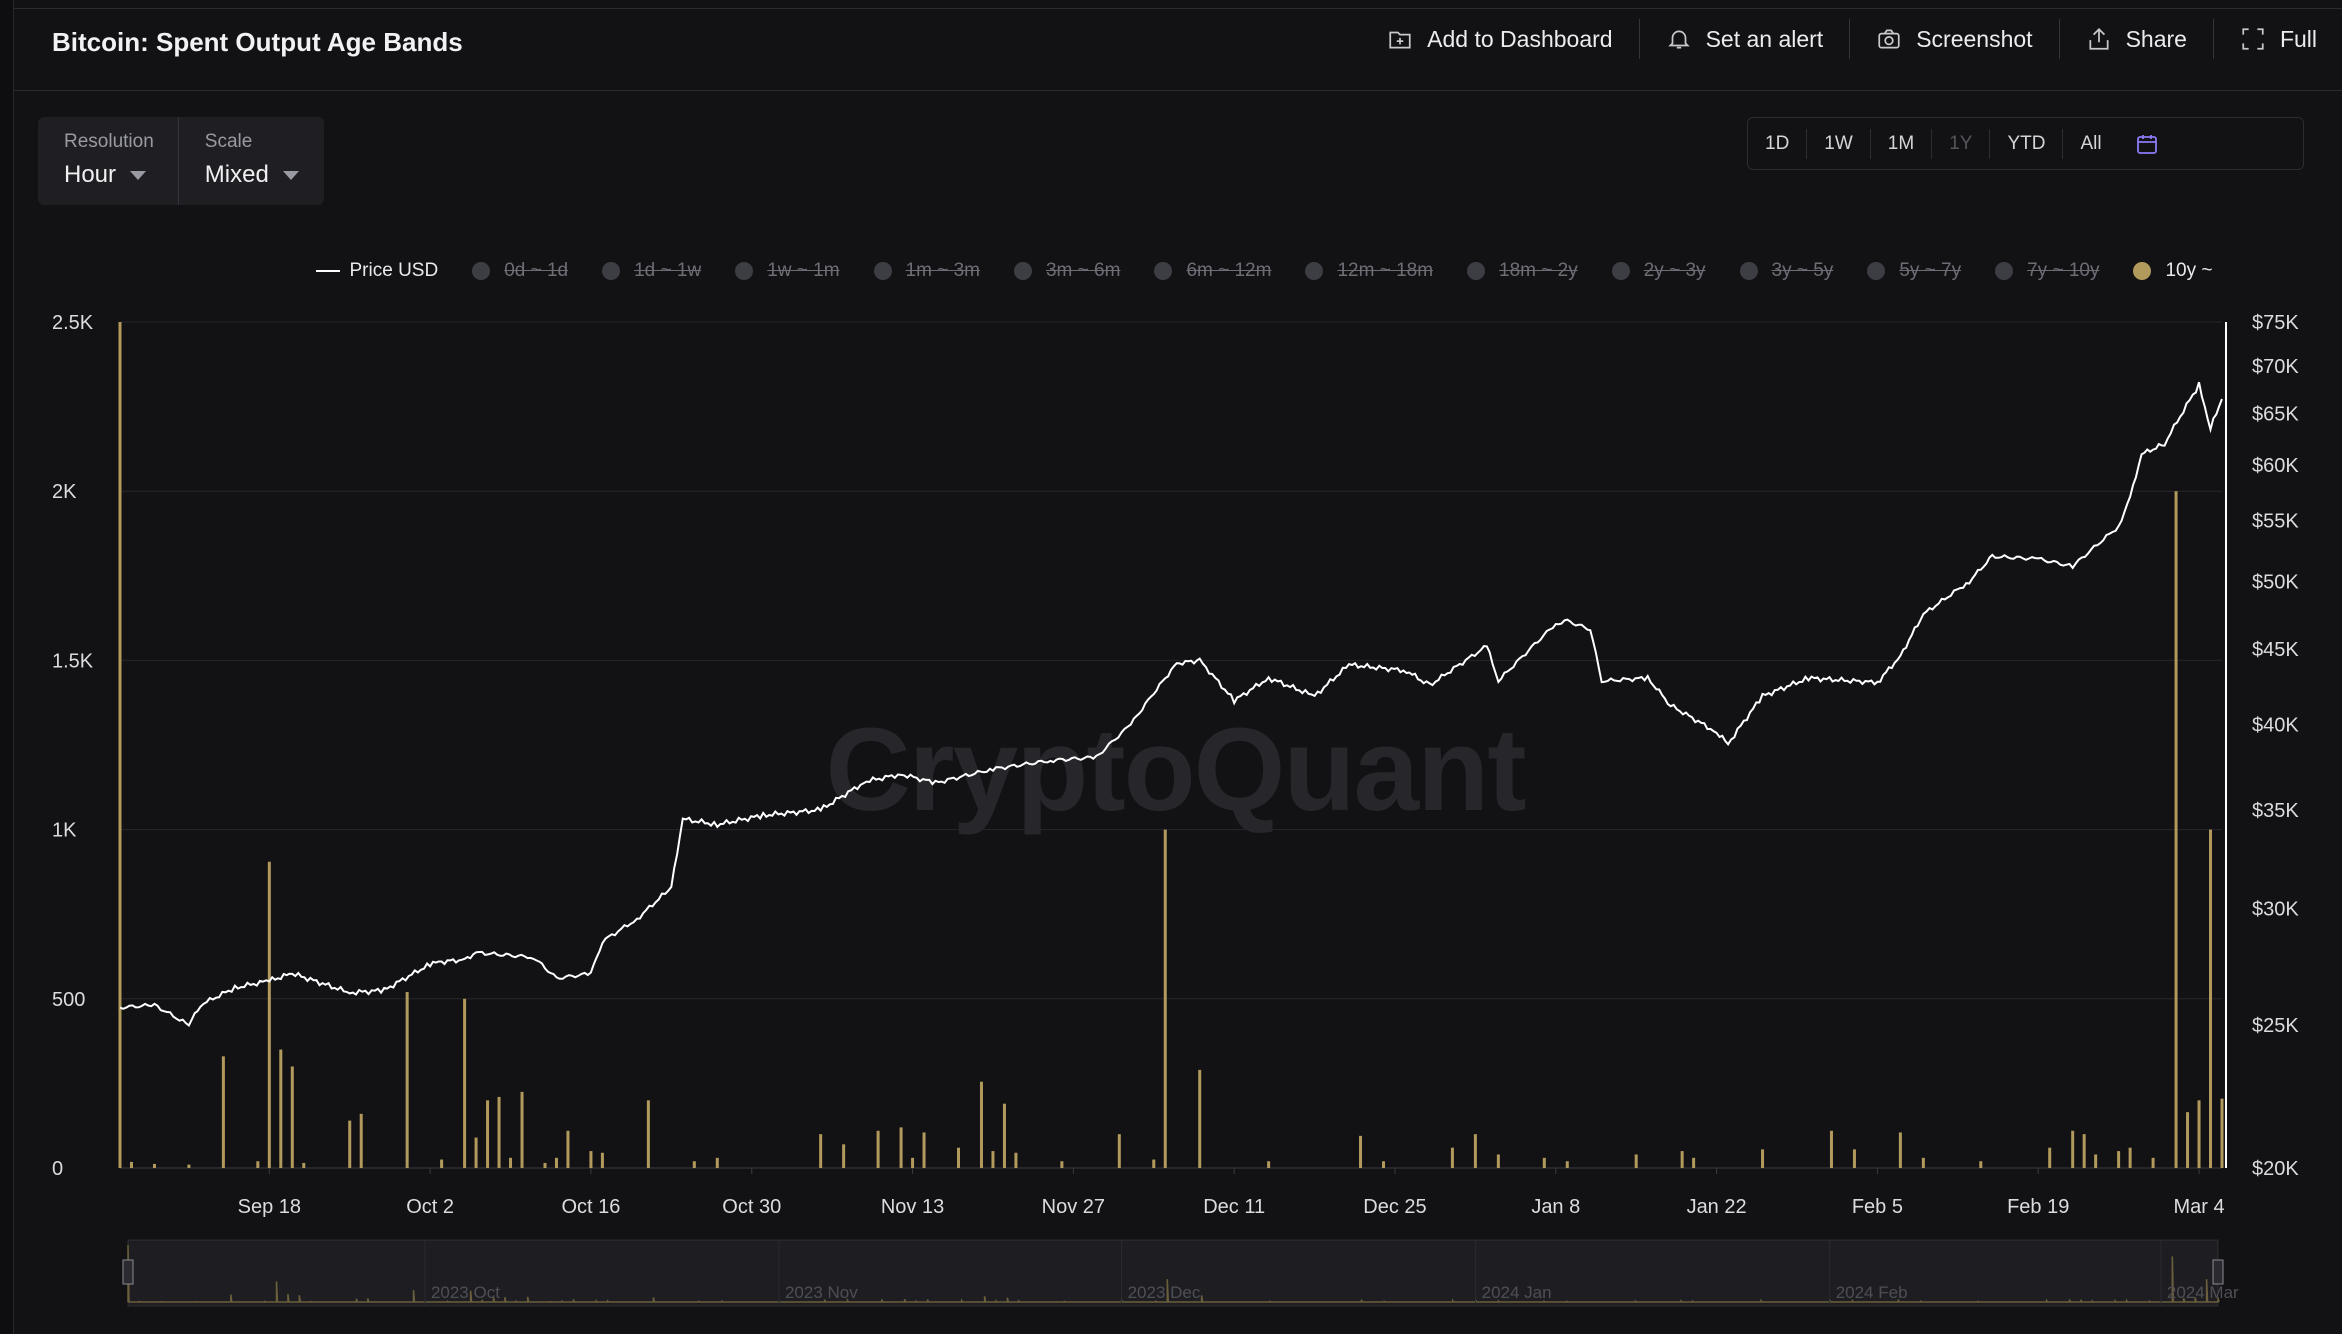  What do you see at coordinates (228, 141) in the screenshot?
I see `scale-label: Scale` at bounding box center [228, 141].